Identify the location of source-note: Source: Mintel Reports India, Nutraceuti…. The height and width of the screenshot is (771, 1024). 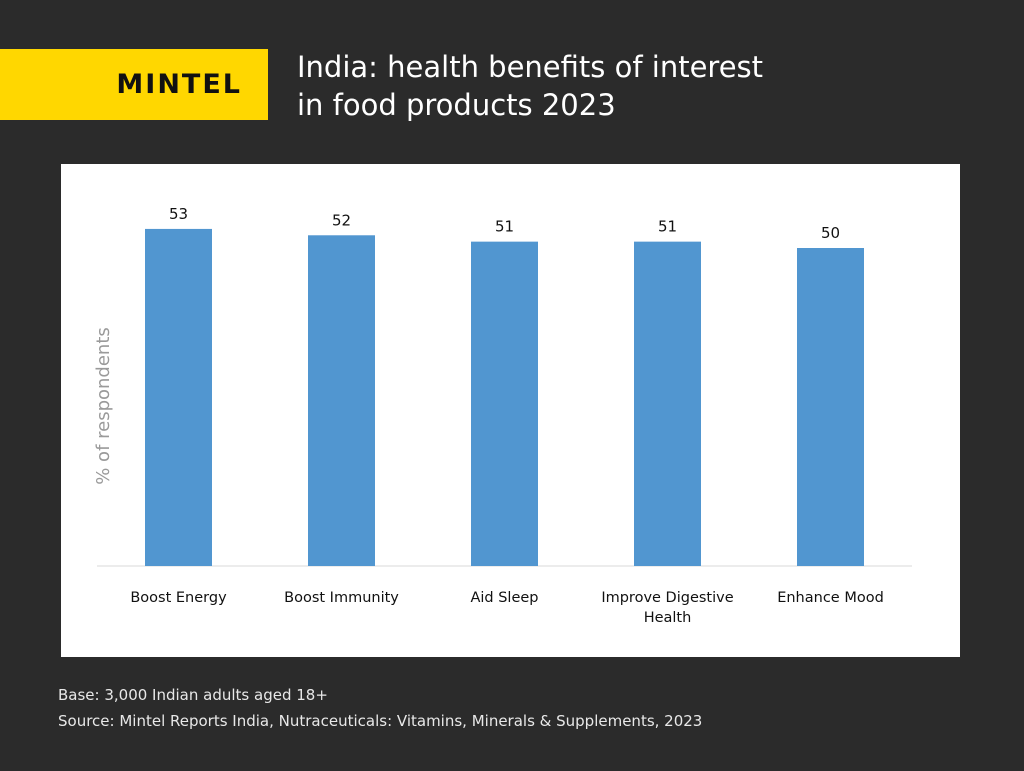
(380, 721).